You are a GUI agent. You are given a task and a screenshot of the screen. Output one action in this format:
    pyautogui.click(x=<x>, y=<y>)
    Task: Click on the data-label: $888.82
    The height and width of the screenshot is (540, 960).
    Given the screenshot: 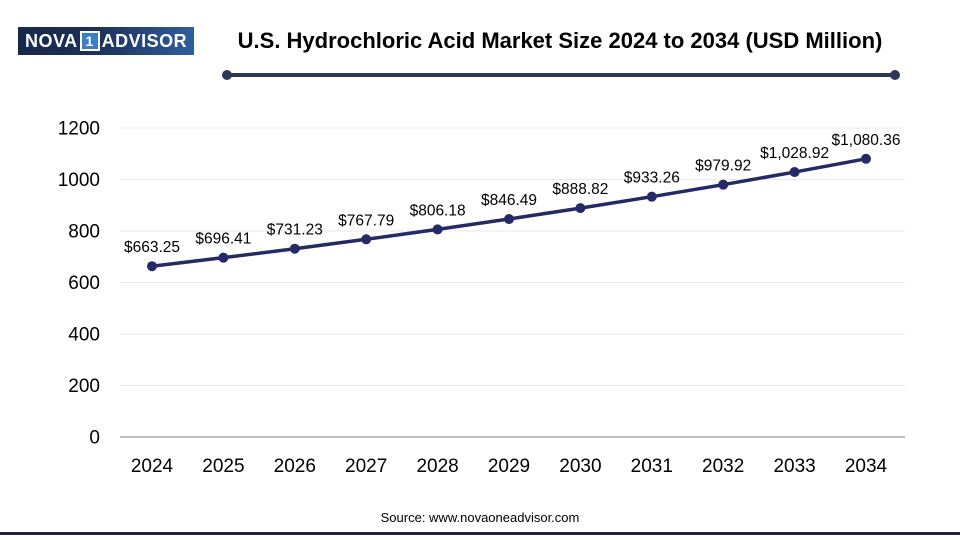 What is the action you would take?
    pyautogui.click(x=580, y=189)
    